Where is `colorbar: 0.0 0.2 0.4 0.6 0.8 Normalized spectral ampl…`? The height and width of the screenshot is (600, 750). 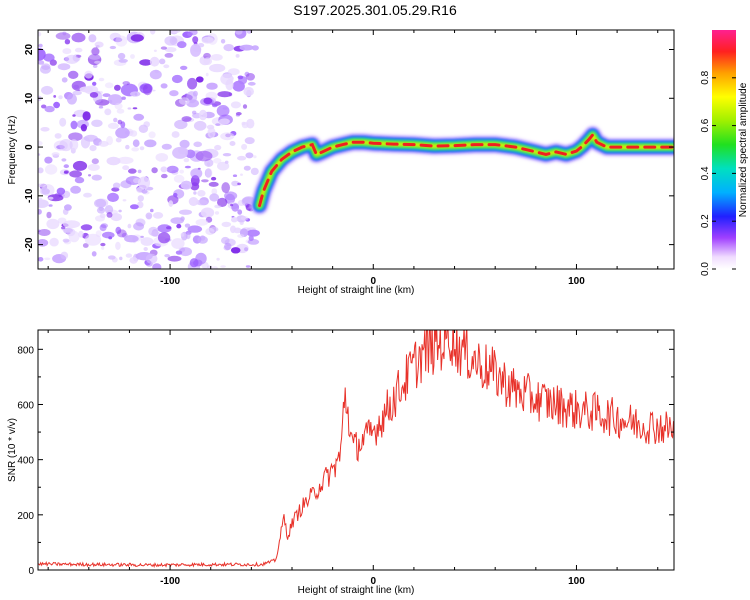
colorbar: 0.0 0.2 0.4 0.6 0.8 Normalized spectral ampl… is located at coordinates (724, 153).